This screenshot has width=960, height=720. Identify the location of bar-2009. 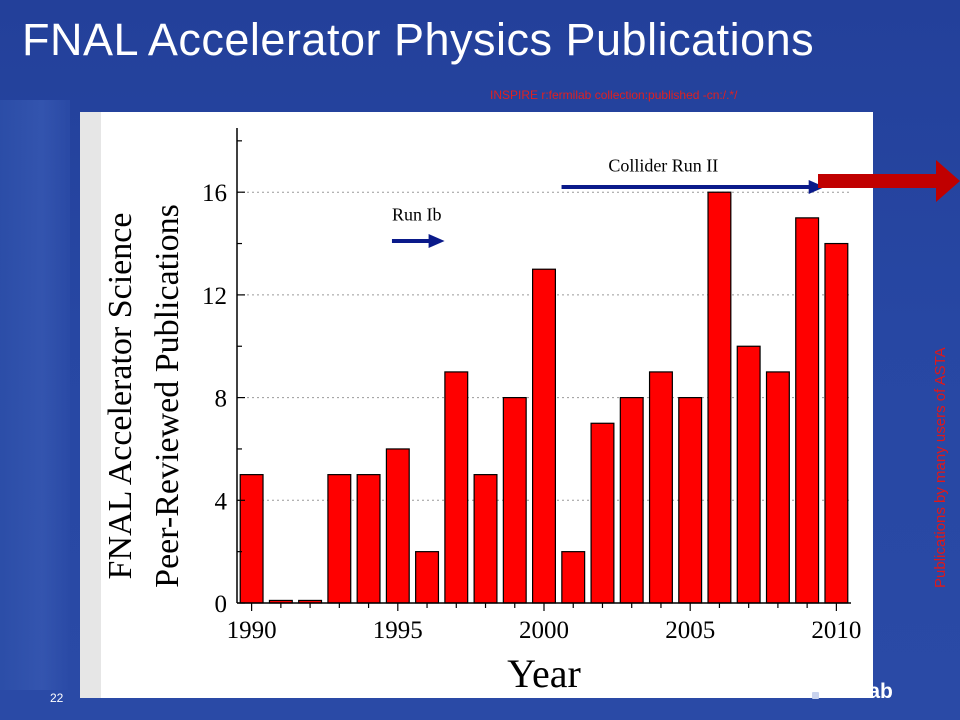
(807, 410).